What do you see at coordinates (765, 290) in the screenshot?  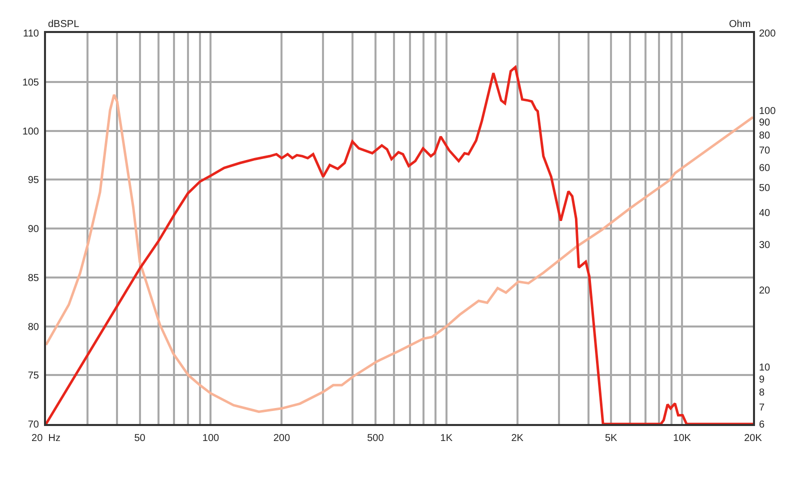 I see `y-tick-label: 20` at bounding box center [765, 290].